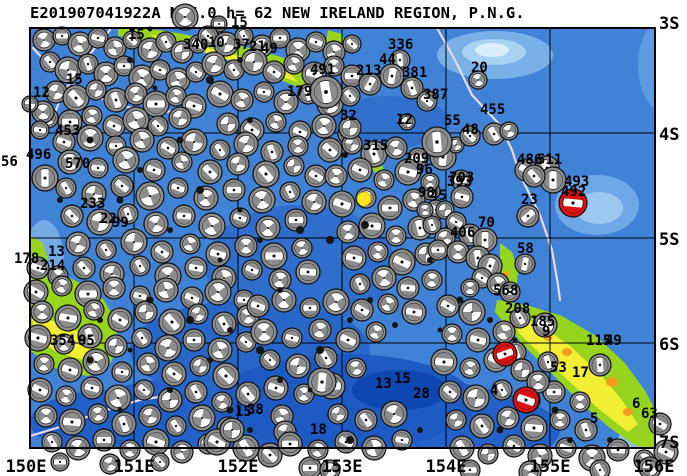 Image resolution: width=687 pixels, height=476 pixels. What do you see at coordinates (86, 341) in the screenshot?
I see `depth-label: 95` at bounding box center [86, 341].